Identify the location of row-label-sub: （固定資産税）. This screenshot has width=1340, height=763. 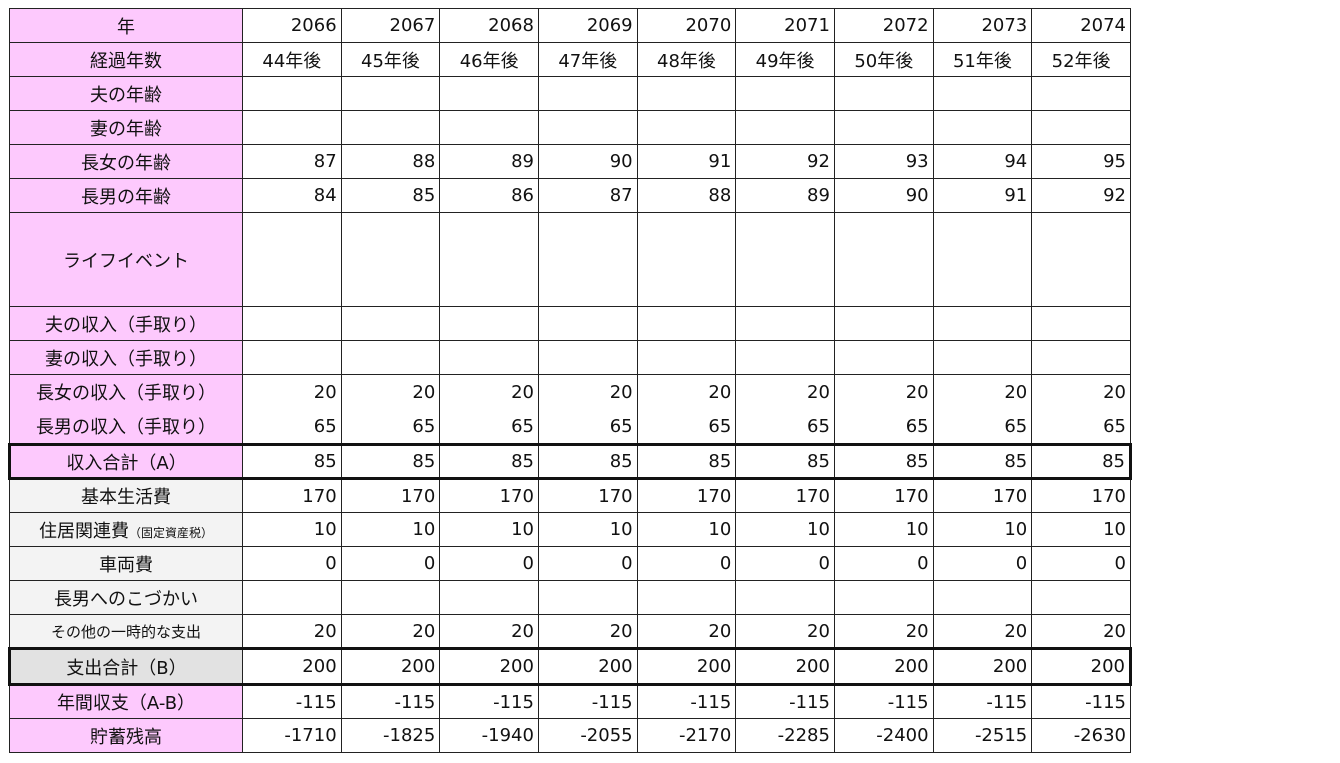
(170, 532).